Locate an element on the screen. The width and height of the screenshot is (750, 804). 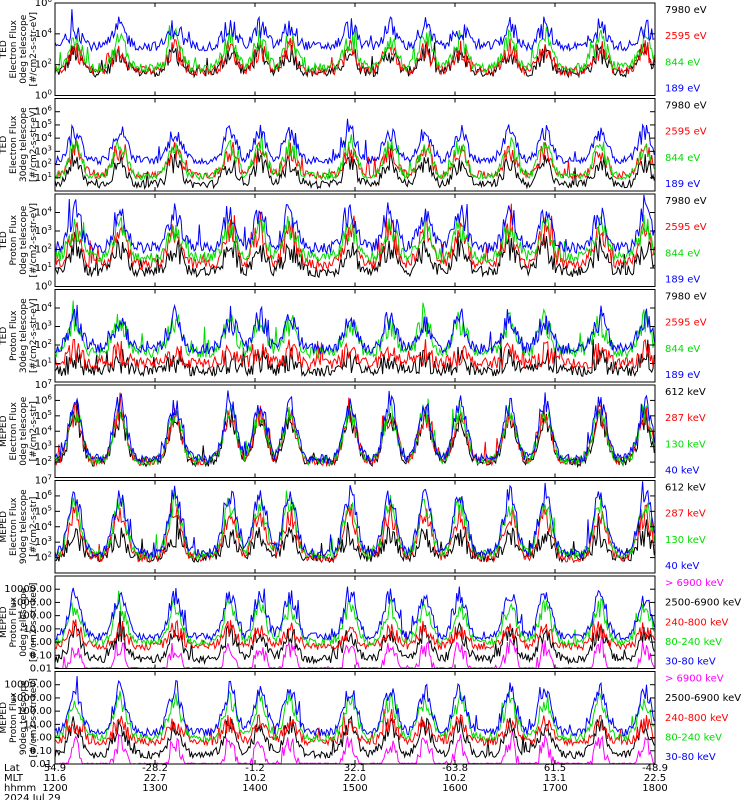
x-tick-label-hhmm: 1600 is located at coordinates (454, 788).